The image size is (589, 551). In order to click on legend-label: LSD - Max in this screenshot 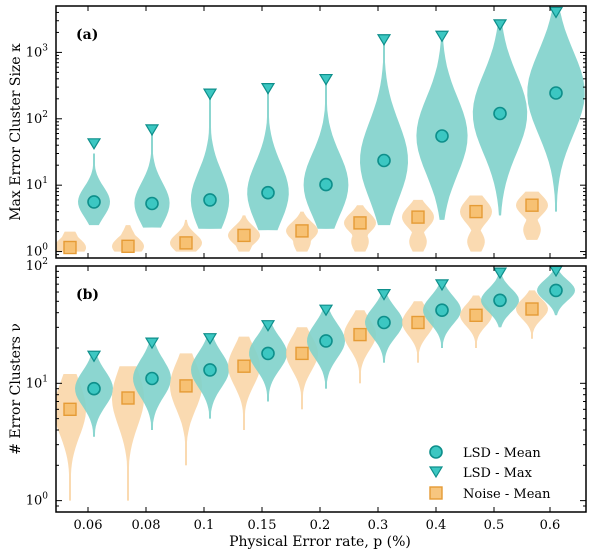, I will do `click(498, 473)`.